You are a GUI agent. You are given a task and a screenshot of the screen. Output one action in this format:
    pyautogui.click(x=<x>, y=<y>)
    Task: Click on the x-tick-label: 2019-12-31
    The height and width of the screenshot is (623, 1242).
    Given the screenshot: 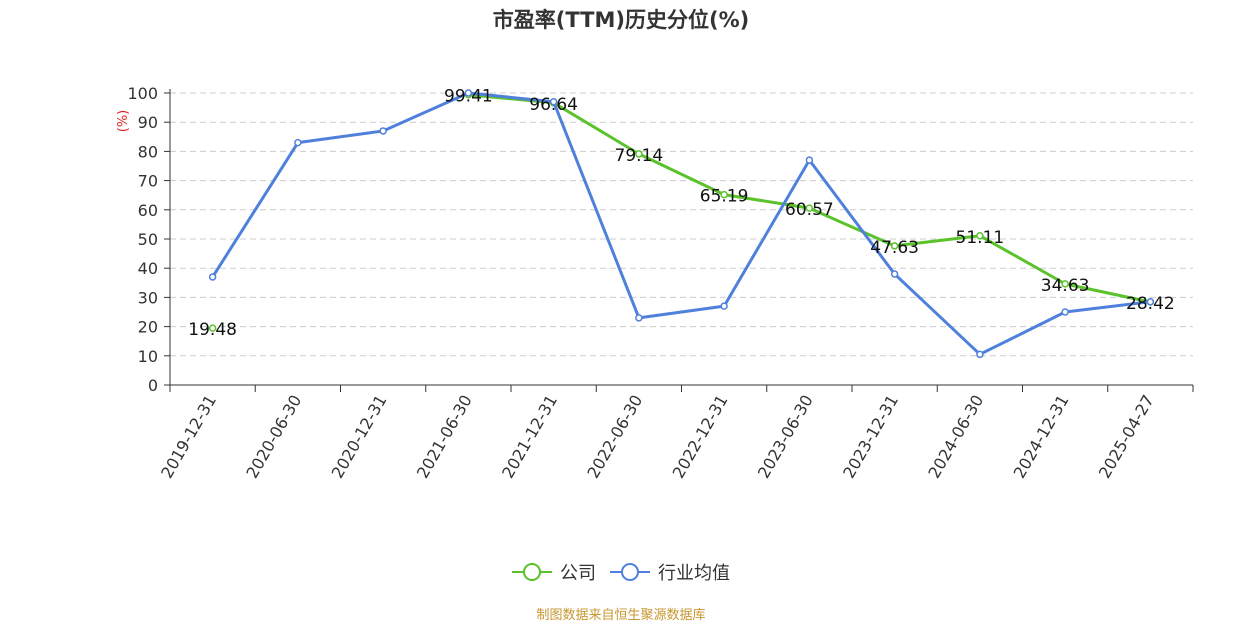 What is the action you would take?
    pyautogui.click(x=188, y=437)
    